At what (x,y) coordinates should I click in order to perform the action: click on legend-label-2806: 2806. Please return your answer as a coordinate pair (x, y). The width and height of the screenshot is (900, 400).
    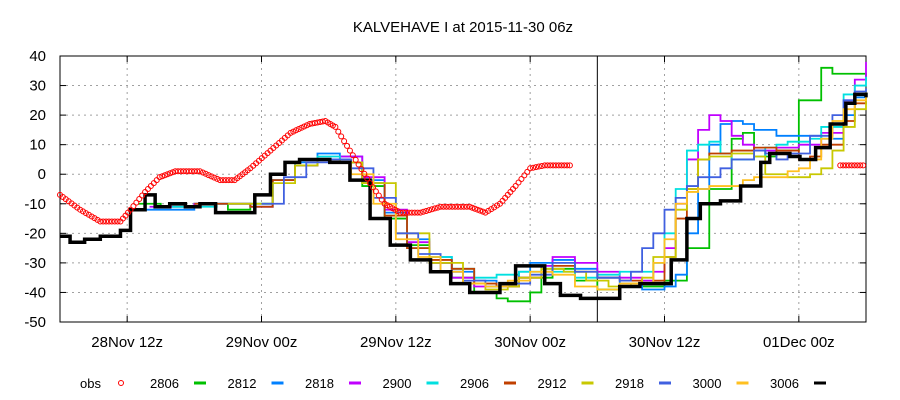
    Looking at the image, I should click on (164, 383).